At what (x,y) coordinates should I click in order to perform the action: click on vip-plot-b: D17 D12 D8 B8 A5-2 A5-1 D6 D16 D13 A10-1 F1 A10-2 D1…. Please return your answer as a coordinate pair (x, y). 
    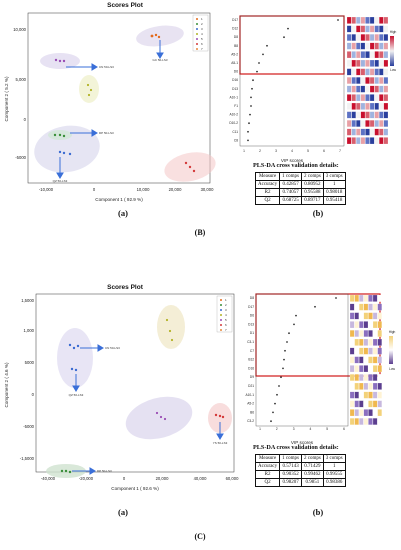
    Looking at the image, I should click on (313, 89).